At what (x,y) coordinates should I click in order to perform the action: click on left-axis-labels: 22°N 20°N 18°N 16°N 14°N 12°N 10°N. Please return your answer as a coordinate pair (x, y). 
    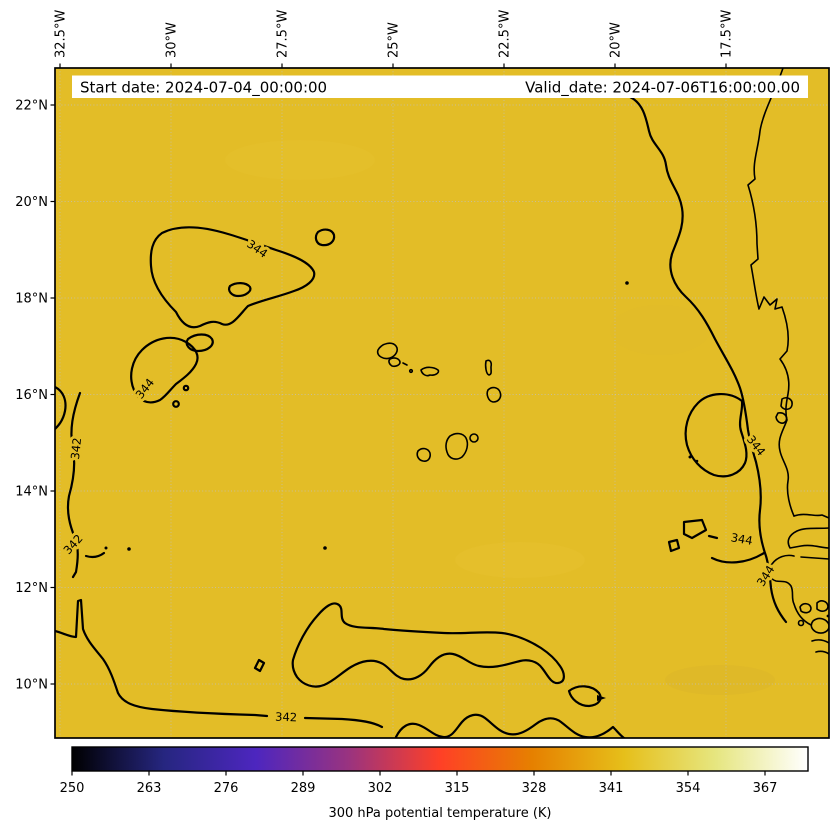
    Looking at the image, I should click on (31, 396).